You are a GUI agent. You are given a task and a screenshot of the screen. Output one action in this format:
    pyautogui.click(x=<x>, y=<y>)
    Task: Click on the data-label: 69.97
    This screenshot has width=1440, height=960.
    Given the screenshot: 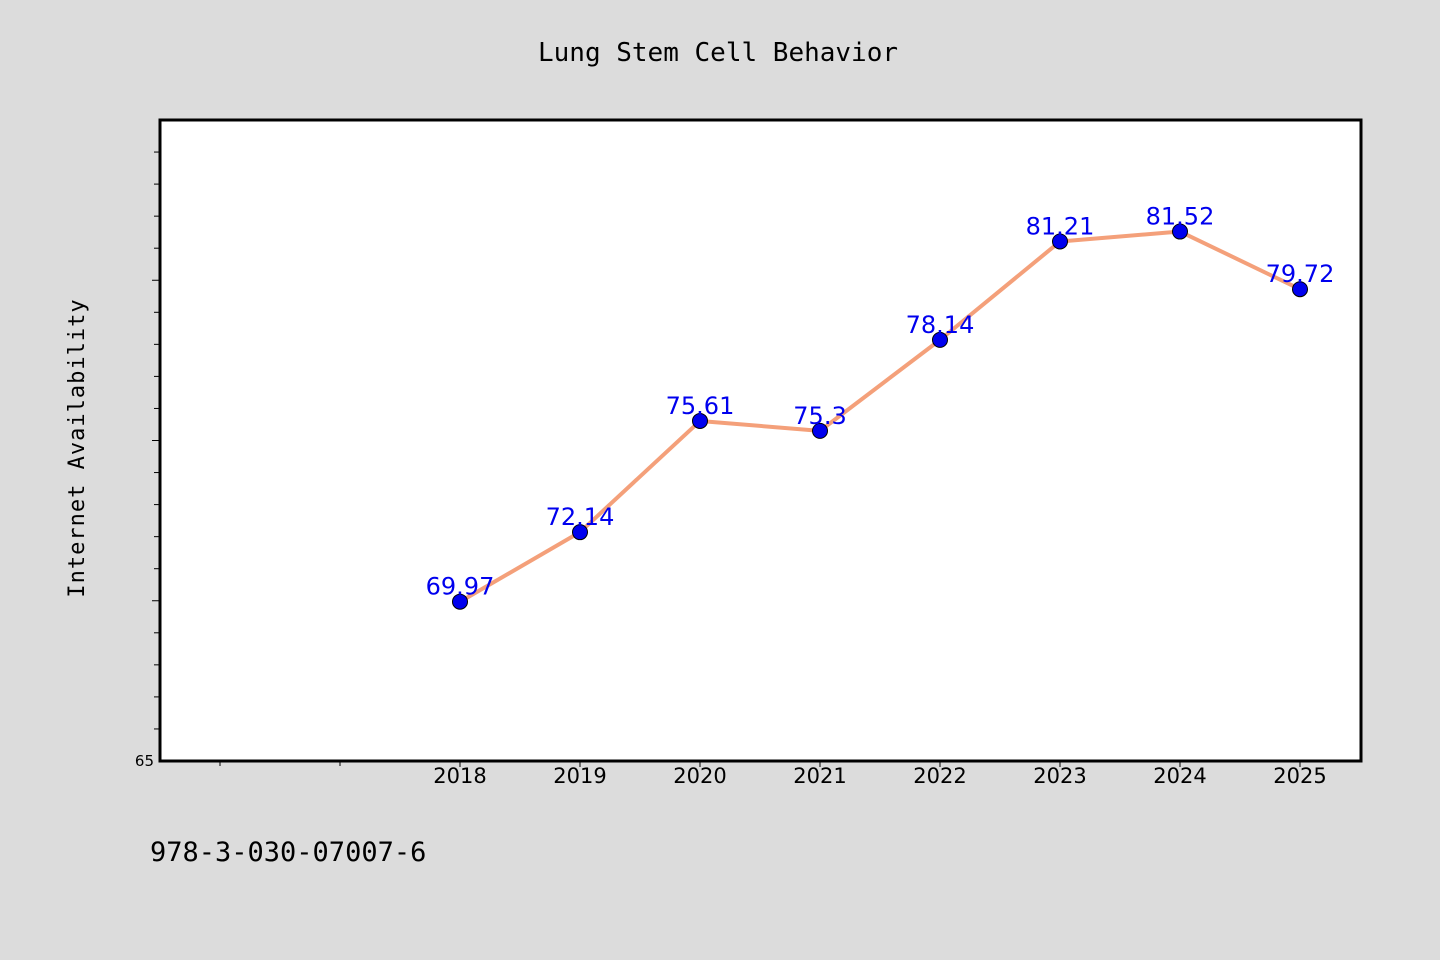 What is the action you would take?
    pyautogui.click(x=460, y=587)
    